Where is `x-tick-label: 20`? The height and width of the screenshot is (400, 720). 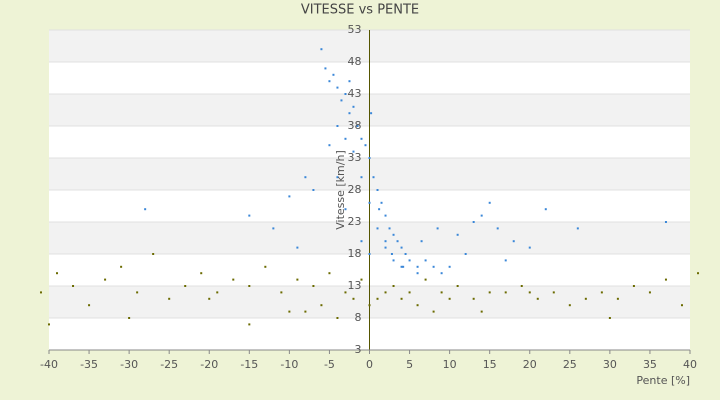
x-tick-label: 20 is located at coordinates (530, 364).